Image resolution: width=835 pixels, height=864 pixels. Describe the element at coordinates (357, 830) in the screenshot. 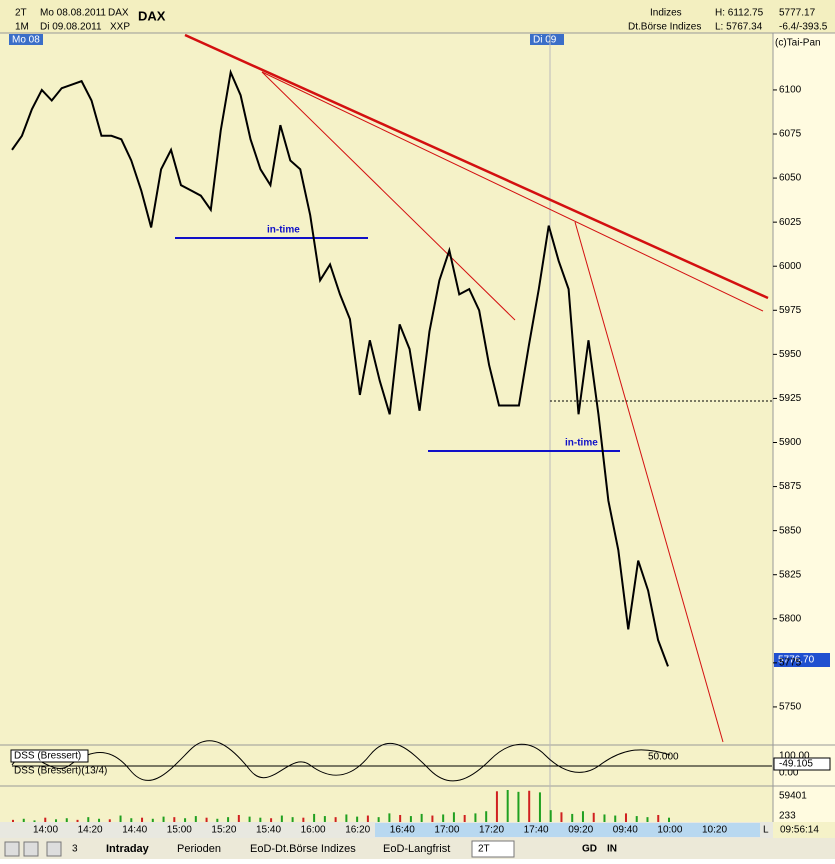

I see `x-tick-label: 16:20` at that location.